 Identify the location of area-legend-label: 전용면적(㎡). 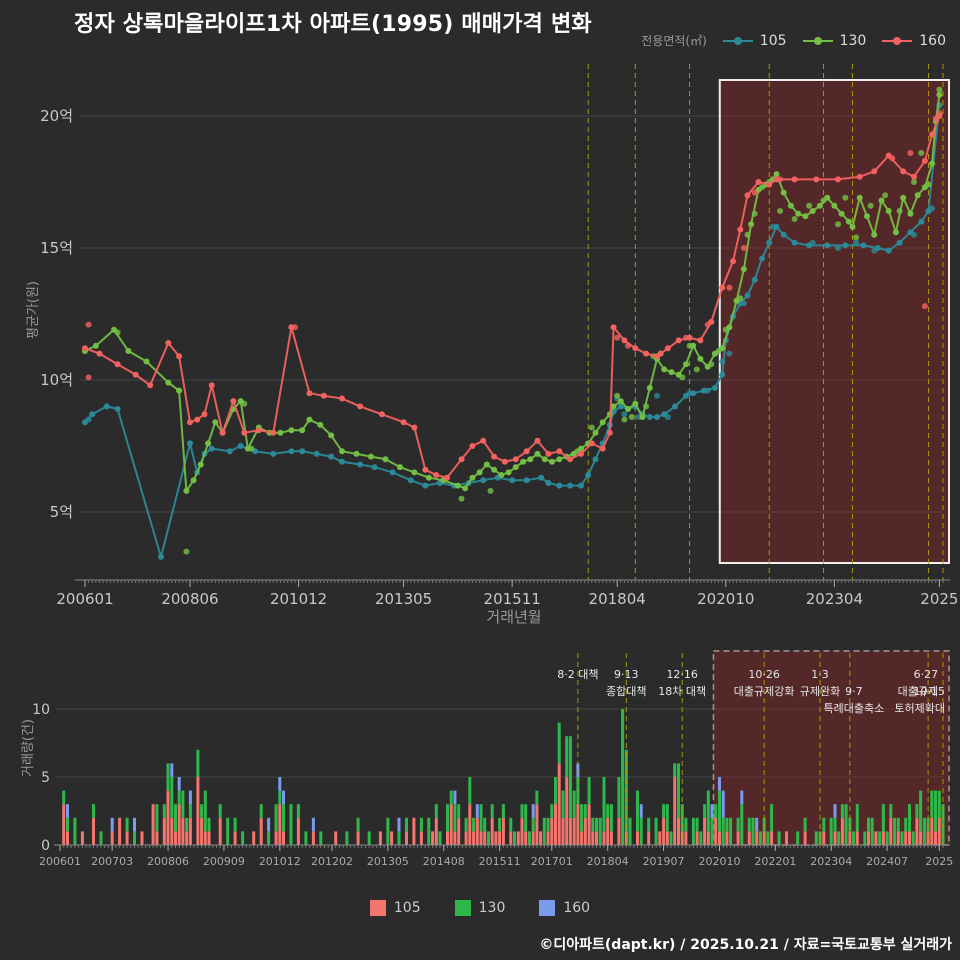
(674, 41).